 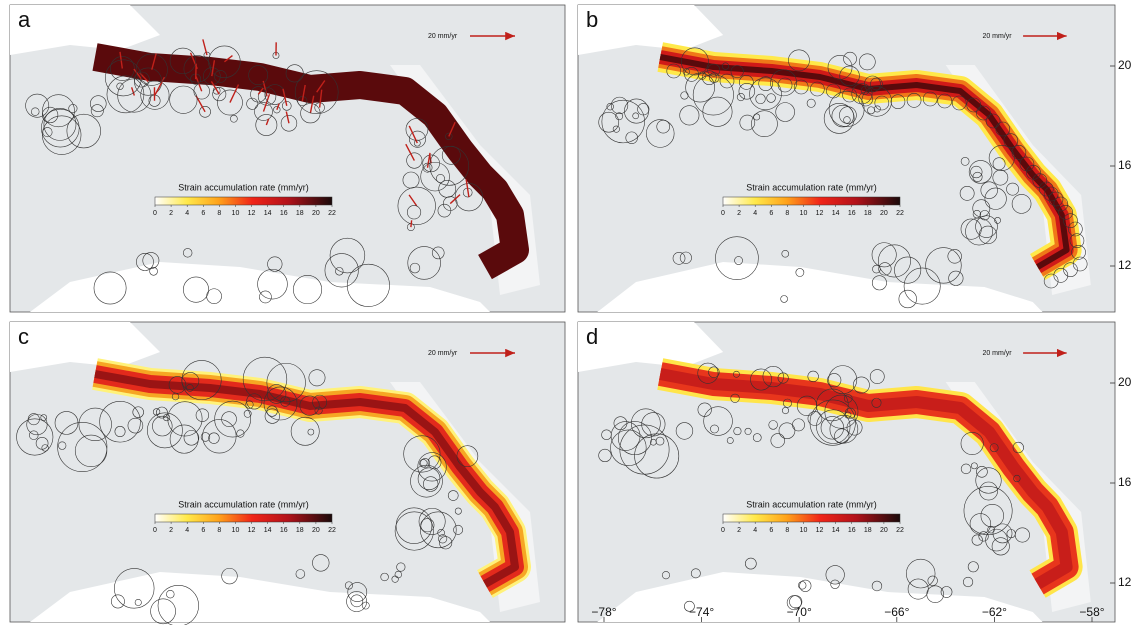 I want to click on fault-zone, so click(x=306, y=479).